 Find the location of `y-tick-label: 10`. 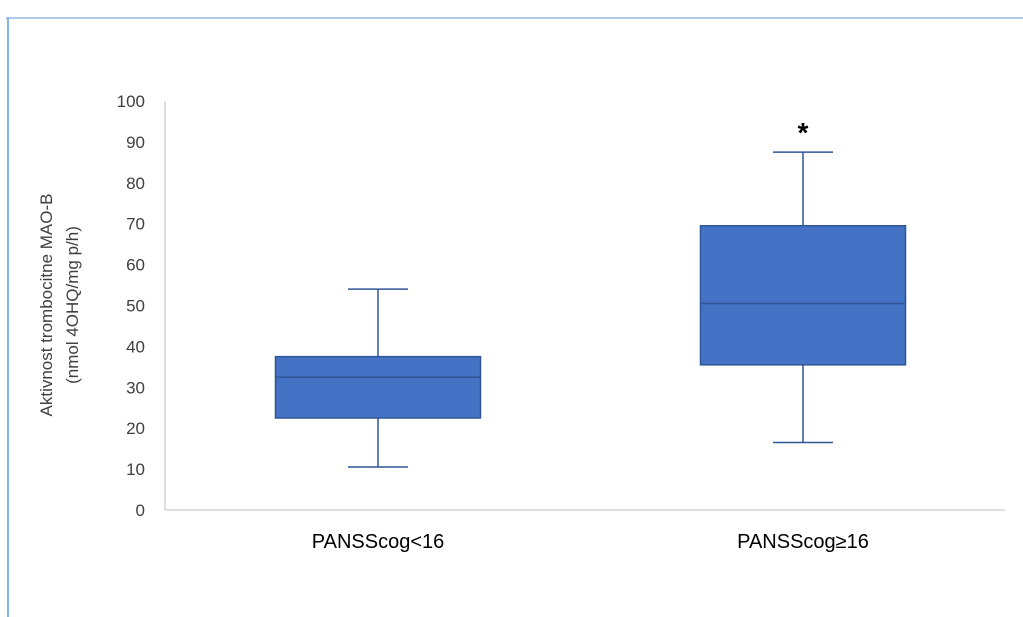

y-tick-label: 10 is located at coordinates (135, 469).